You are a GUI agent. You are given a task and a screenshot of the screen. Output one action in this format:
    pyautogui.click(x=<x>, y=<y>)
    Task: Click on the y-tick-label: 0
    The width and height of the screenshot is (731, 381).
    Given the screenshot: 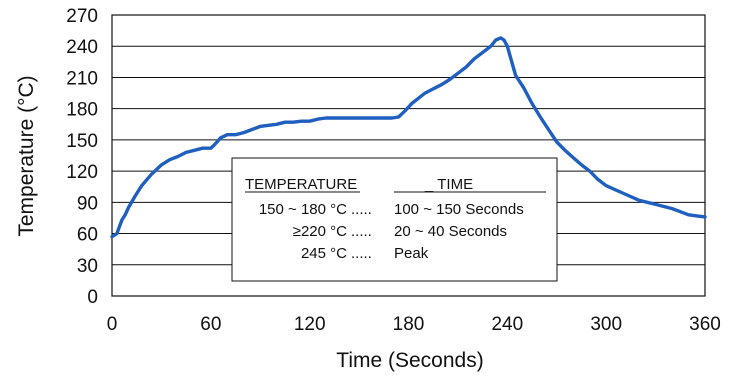 What is the action you would take?
    pyautogui.click(x=92, y=297)
    